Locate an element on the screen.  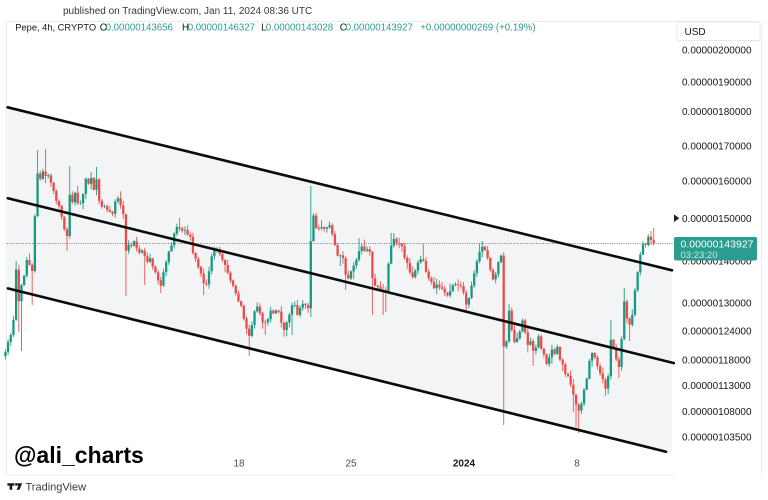
svg-text: 25 is located at coordinates (351, 464).